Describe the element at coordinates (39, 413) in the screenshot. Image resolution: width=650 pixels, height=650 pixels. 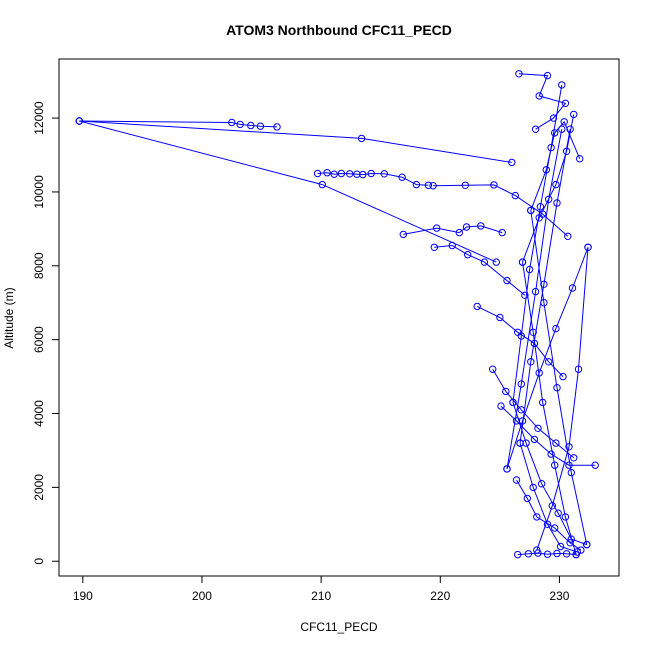
I see `y-tick-label: 4000` at that location.